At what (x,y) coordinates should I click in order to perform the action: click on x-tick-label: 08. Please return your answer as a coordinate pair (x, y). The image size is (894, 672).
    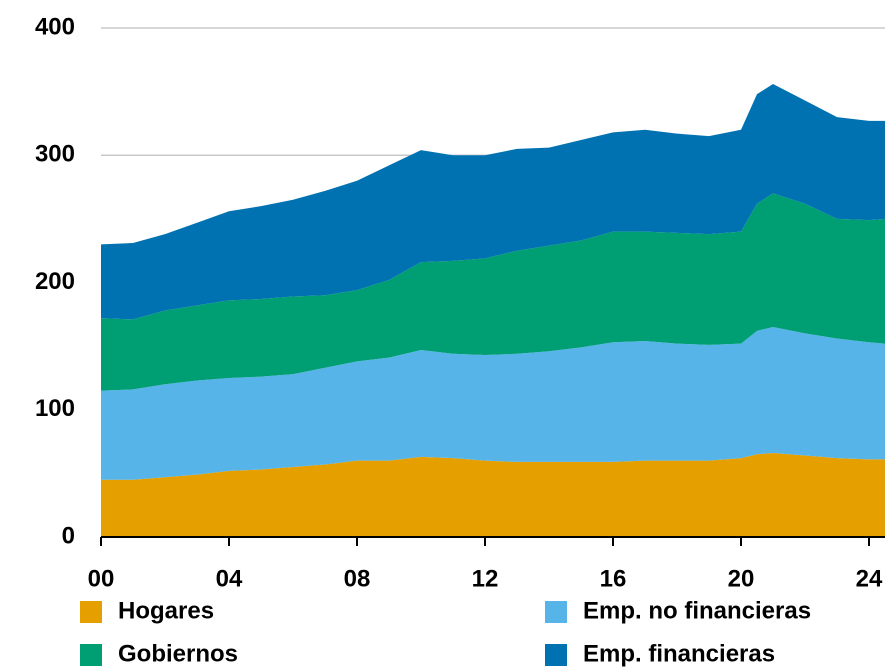
    Looking at the image, I should click on (357, 578).